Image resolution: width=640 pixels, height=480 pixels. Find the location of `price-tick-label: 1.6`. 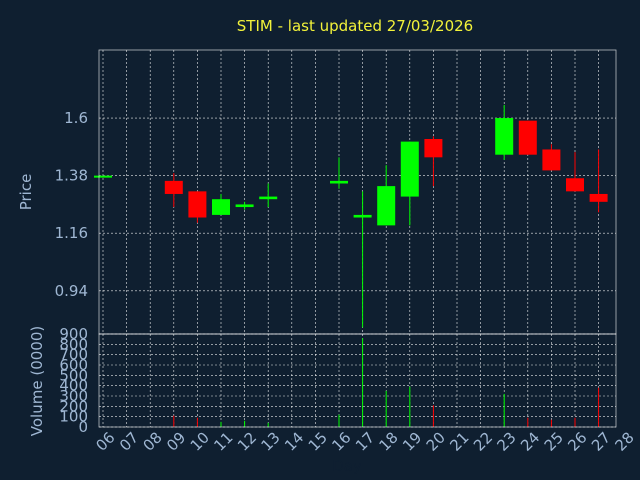

price-tick-label: 1.6 is located at coordinates (76, 118).